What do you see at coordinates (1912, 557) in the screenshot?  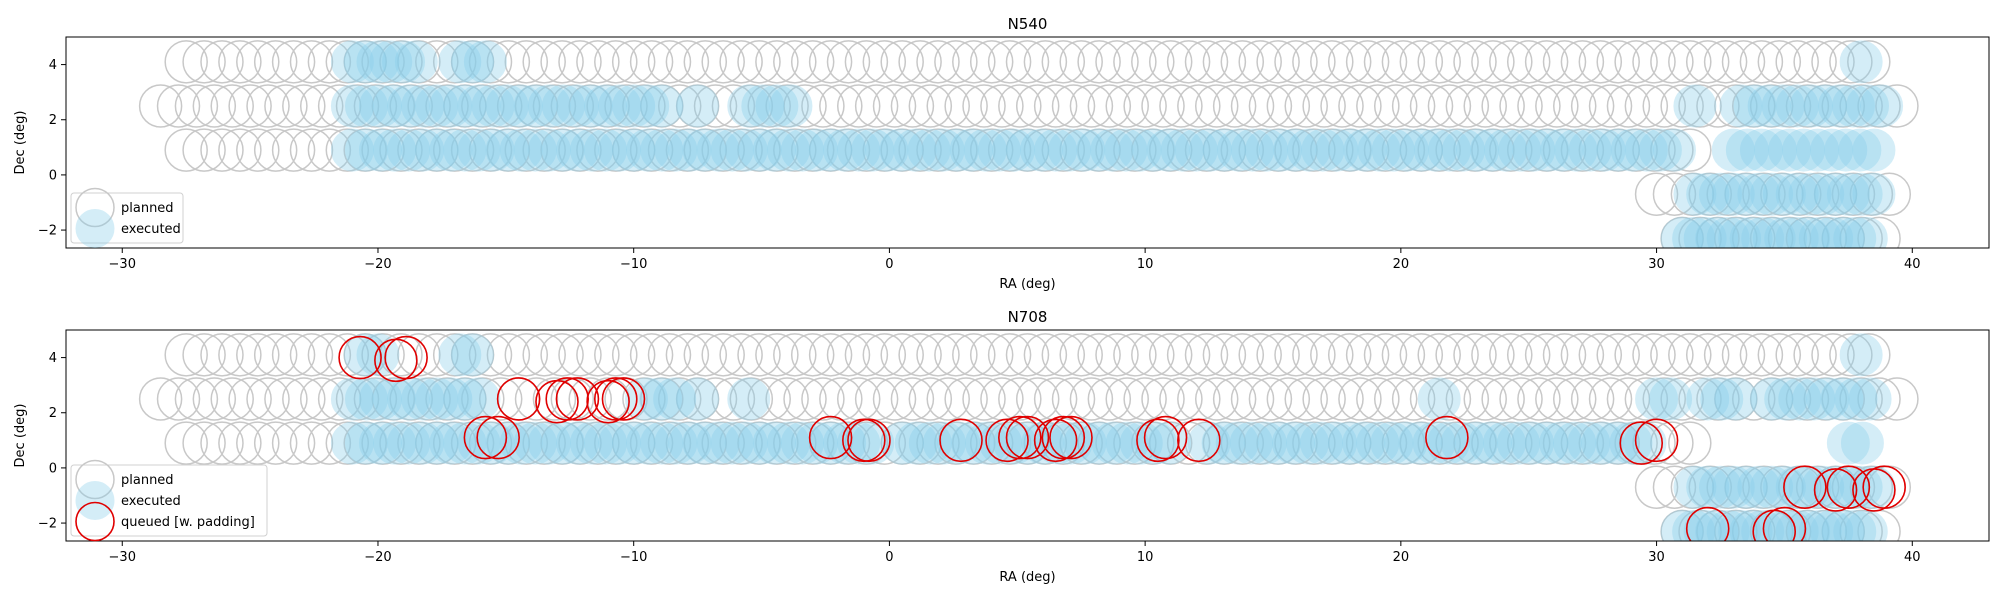 I see `x-tick-label: 40` at bounding box center [1912, 557].